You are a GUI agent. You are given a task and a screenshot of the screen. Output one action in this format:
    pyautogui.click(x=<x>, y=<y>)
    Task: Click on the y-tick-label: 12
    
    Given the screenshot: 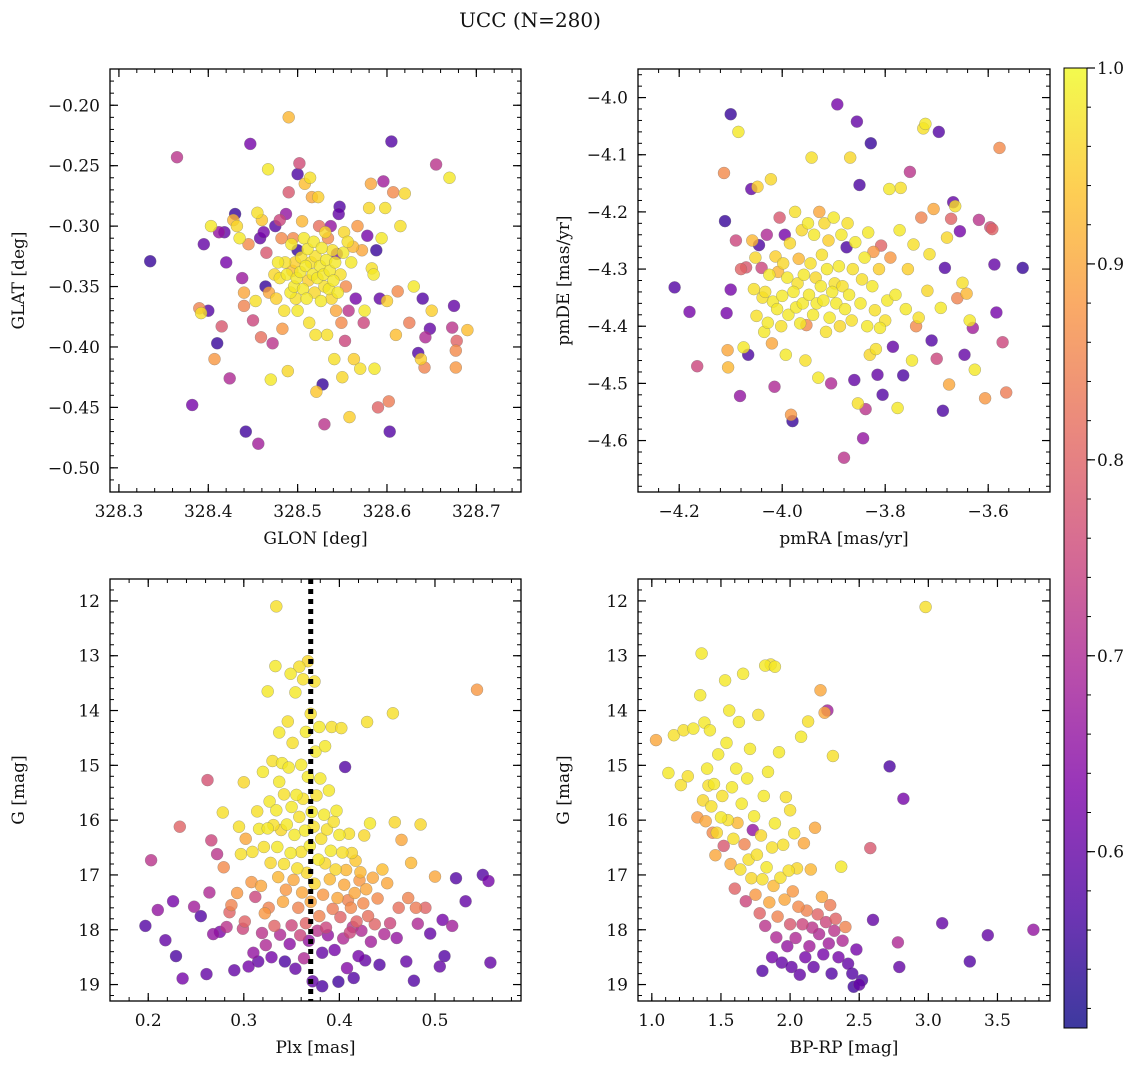 What is the action you would take?
    pyautogui.click(x=89, y=602)
    